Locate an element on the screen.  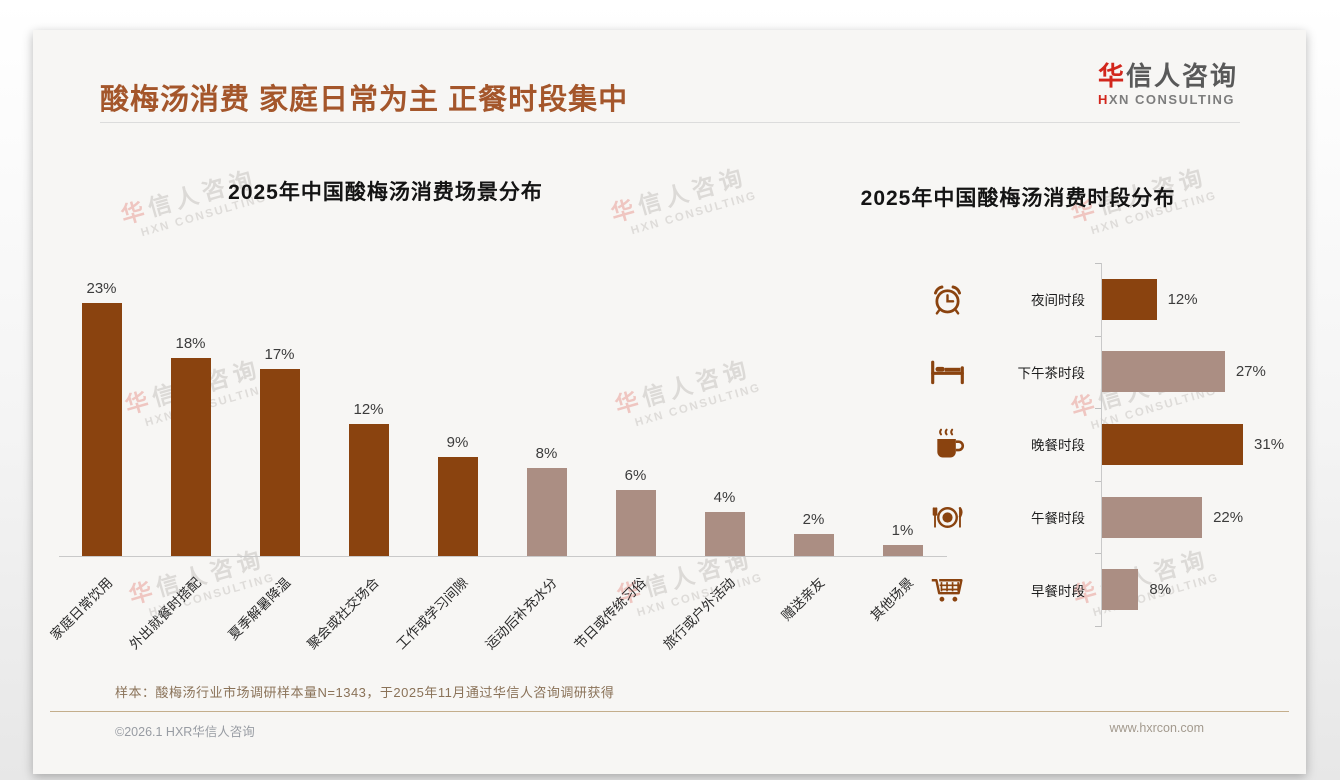
scene-bar-column: 18% is located at coordinates (190, 426).